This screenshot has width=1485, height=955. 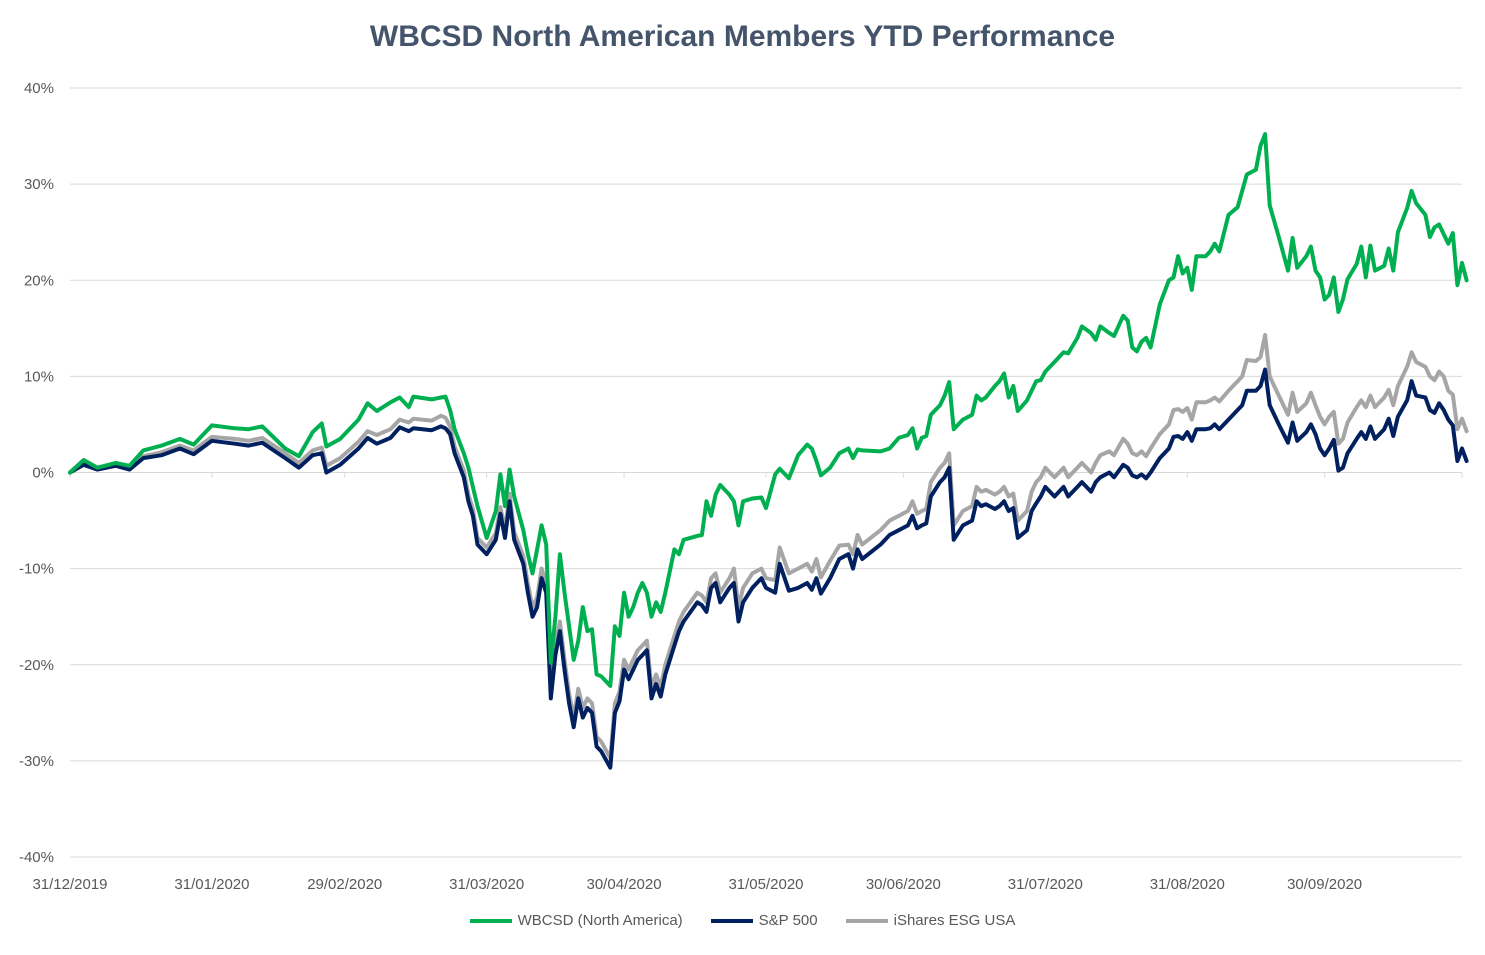 What do you see at coordinates (36, 665) in the screenshot?
I see `y-tick-label: -20%` at bounding box center [36, 665].